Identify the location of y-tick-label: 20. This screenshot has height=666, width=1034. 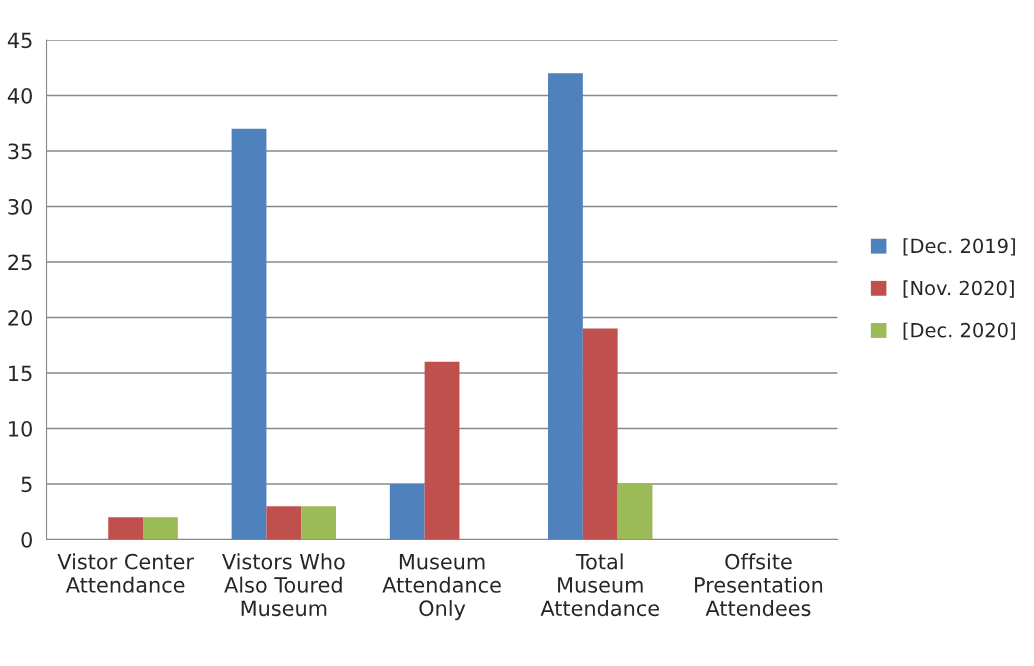
(20, 317).